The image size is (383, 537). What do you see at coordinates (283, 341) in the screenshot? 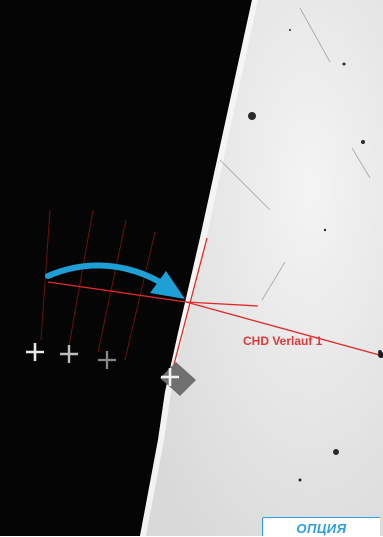
I see `measurement-label: CHD Verlauf 1` at bounding box center [283, 341].